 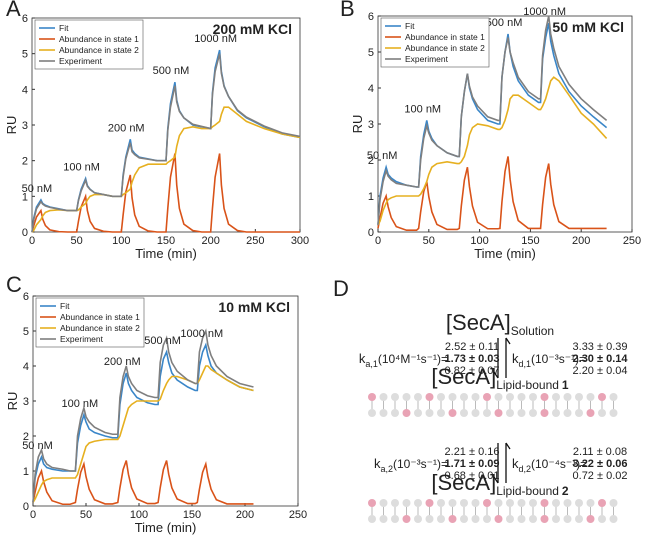 I want to click on x-tick-label: 100, so click(x=479, y=241).